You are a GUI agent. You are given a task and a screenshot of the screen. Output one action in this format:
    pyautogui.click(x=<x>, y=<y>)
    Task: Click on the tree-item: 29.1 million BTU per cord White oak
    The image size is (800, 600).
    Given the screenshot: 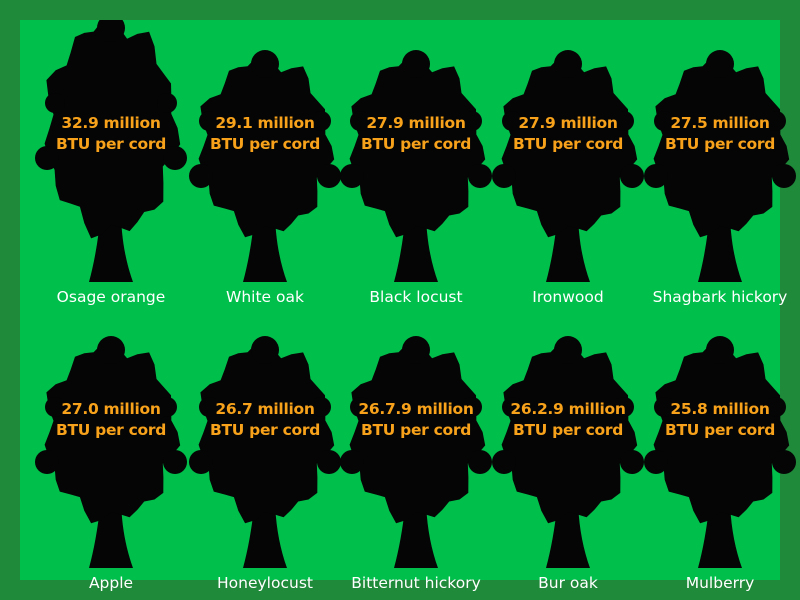 What is the action you would take?
    pyautogui.click(x=265, y=163)
    